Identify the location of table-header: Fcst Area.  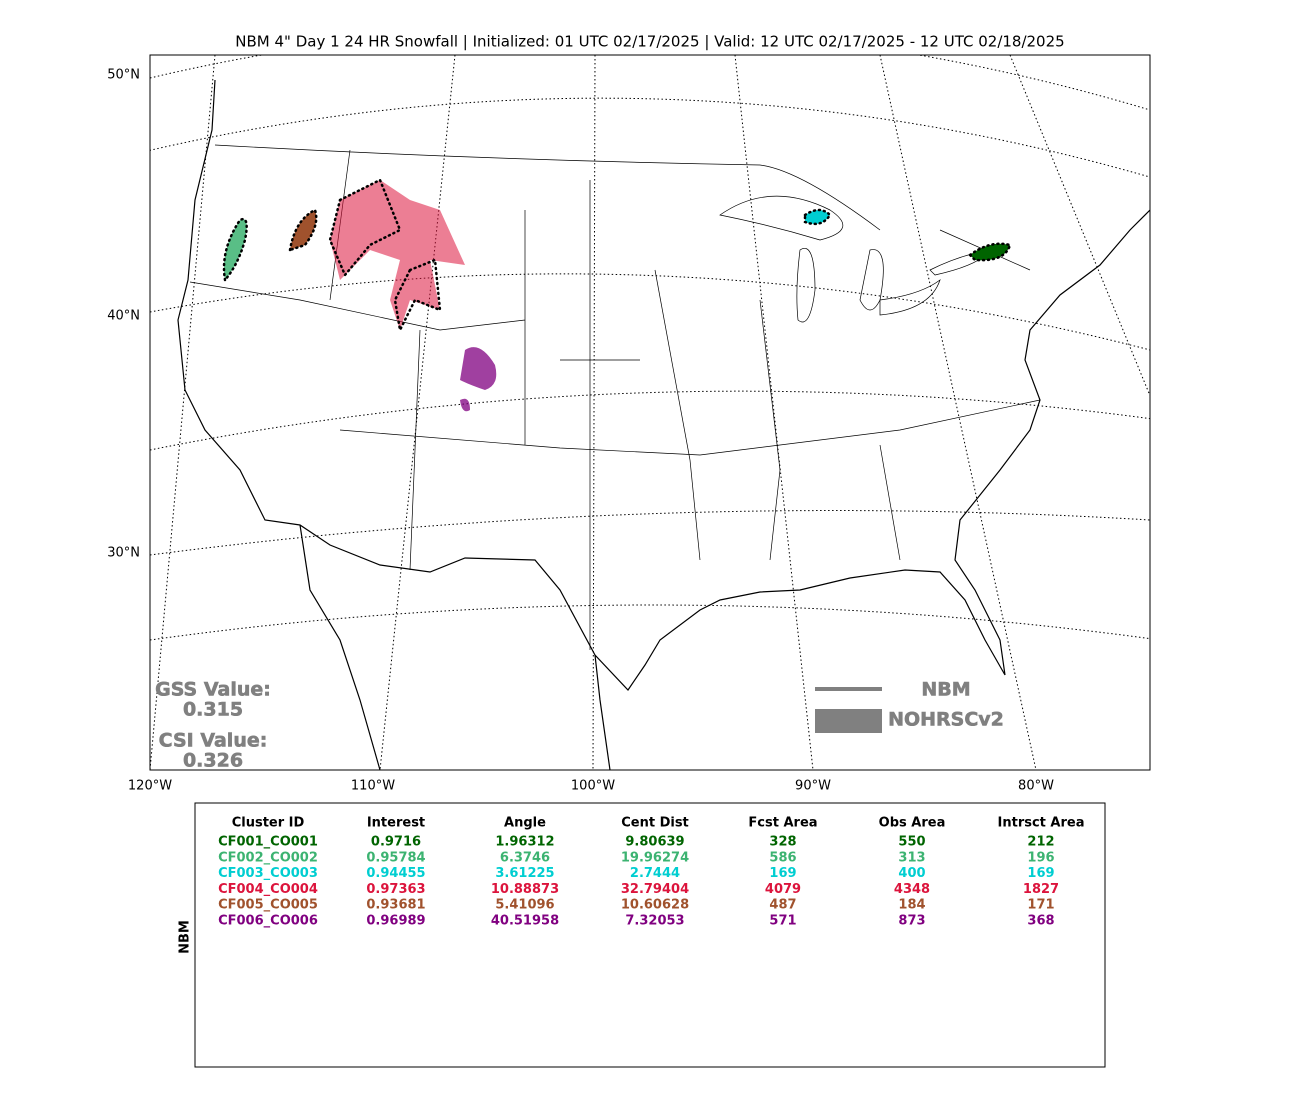
(782, 823).